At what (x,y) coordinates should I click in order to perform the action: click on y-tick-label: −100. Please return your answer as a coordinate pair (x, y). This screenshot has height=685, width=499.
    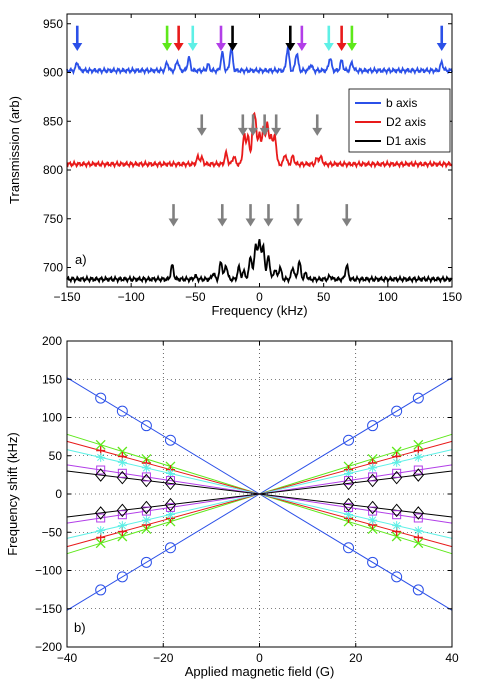
    Looking at the image, I should click on (48, 571).